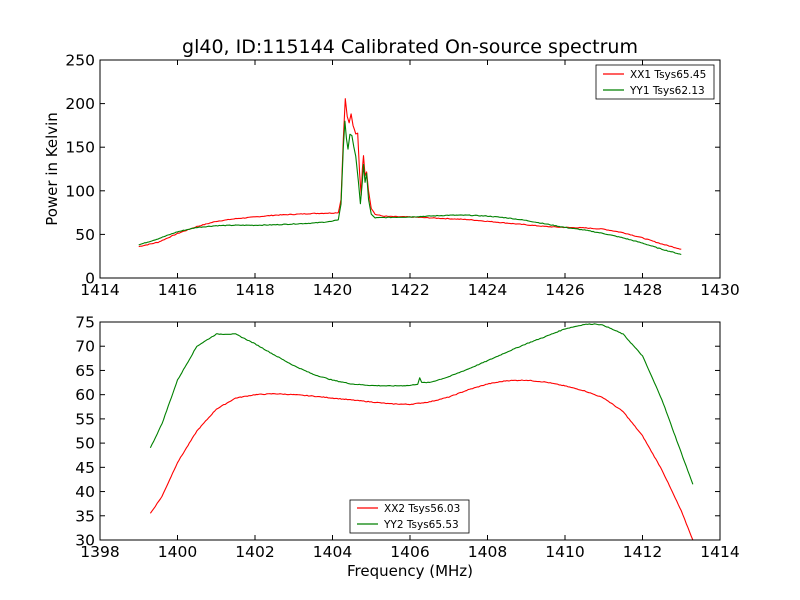  Describe the element at coordinates (85, 371) in the screenshot. I see `y-tick-label: 65` at that location.